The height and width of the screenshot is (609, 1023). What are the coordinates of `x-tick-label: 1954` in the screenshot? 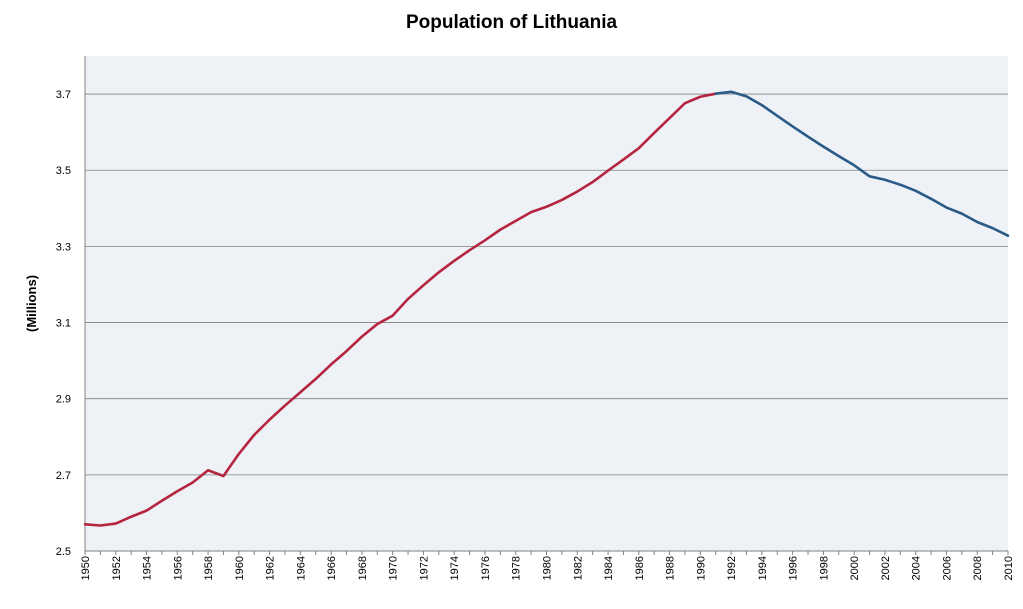 It's located at (148, 568).